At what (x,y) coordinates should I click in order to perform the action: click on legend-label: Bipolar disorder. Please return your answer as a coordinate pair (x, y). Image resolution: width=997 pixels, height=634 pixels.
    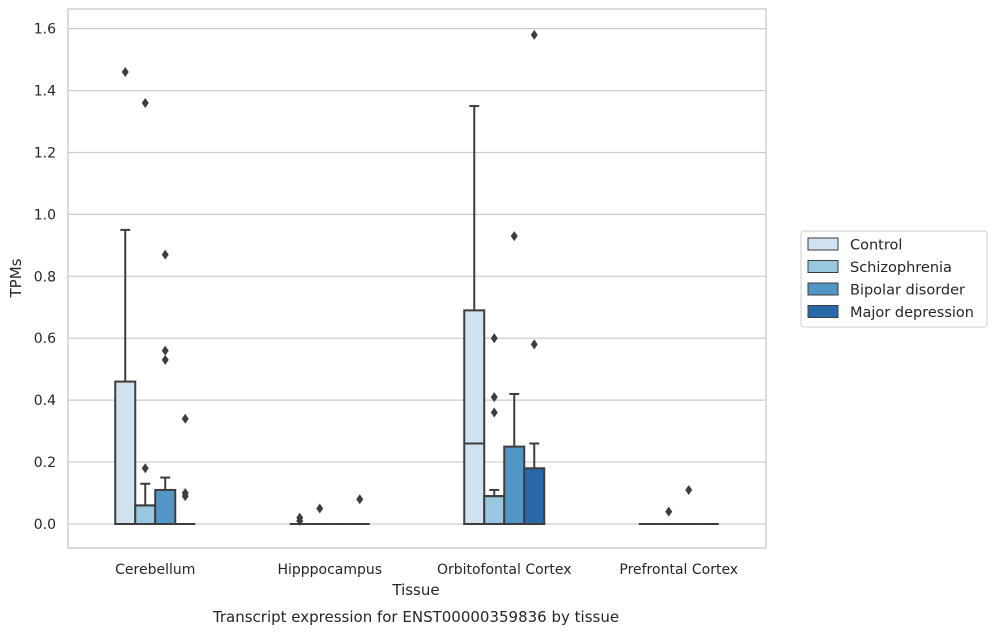
    Looking at the image, I should click on (907, 291).